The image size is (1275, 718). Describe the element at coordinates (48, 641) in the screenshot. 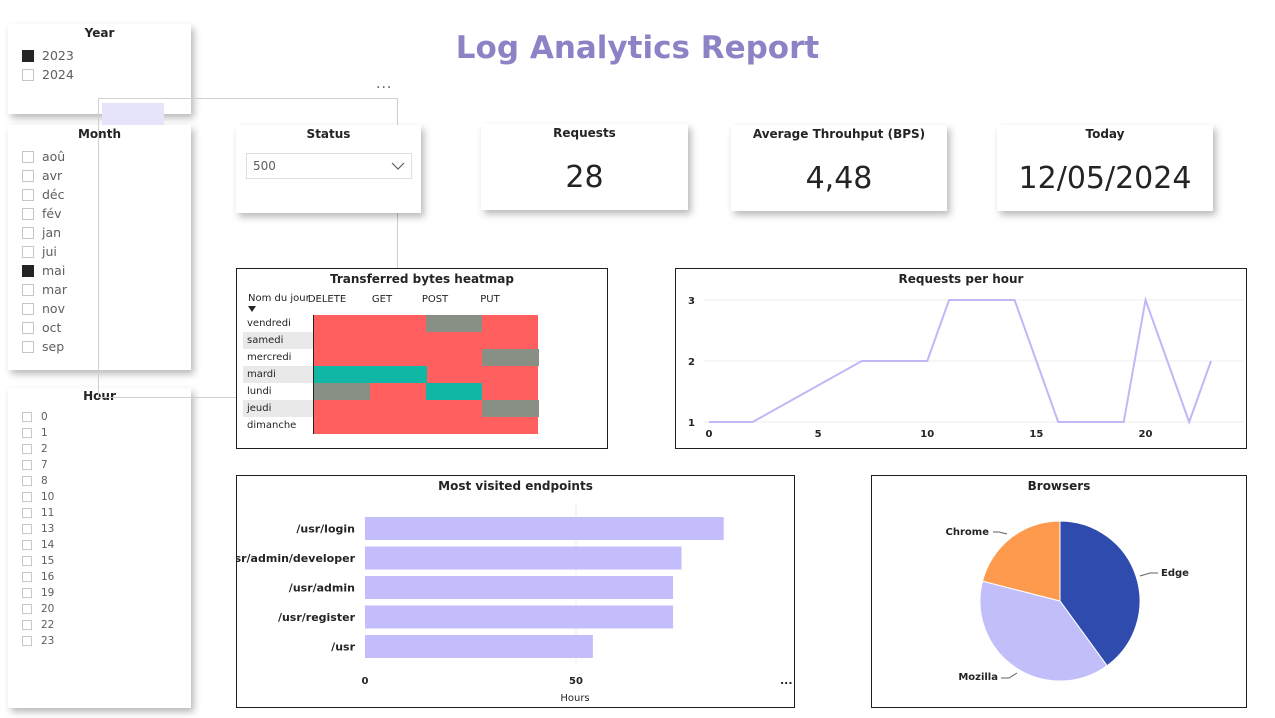

I see `hour-item-label: 23` at that location.